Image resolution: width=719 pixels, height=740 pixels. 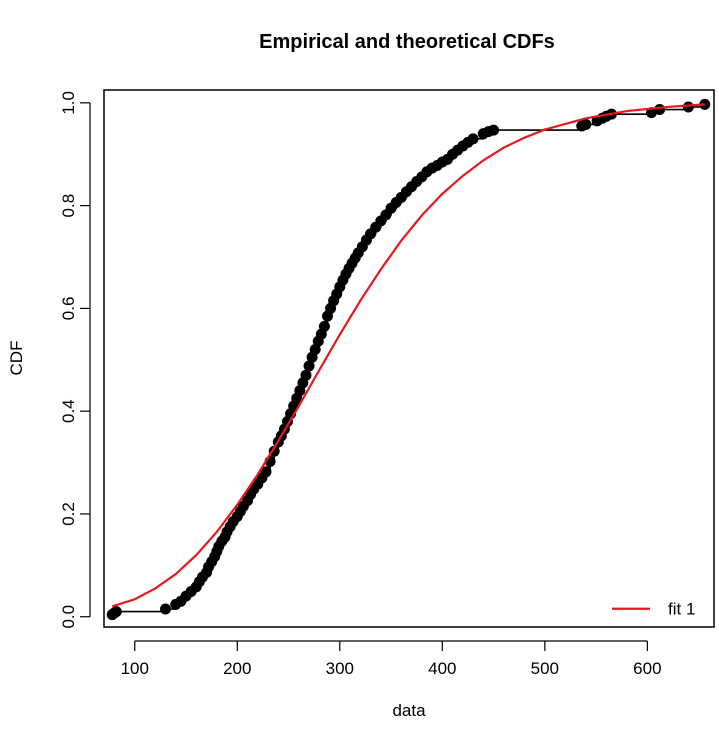 What do you see at coordinates (135, 668) in the screenshot?
I see `x-tick-label: 100` at bounding box center [135, 668].